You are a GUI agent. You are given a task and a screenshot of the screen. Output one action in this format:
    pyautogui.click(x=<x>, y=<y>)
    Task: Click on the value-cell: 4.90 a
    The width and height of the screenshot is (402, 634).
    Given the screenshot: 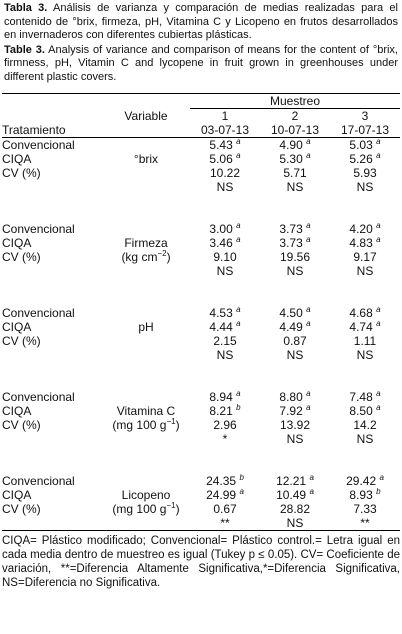 What is the action you would take?
    pyautogui.click(x=295, y=145)
    